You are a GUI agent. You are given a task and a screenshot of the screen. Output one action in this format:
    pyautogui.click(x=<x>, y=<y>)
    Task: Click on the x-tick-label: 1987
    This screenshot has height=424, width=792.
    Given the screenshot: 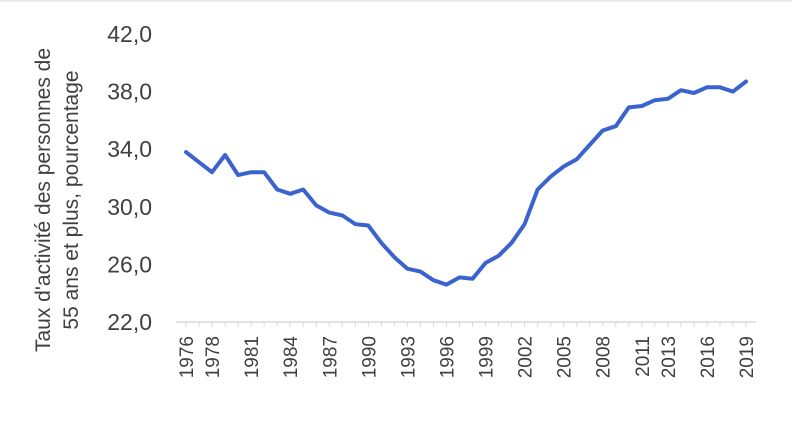 What is the action you would take?
    pyautogui.click(x=330, y=357)
    